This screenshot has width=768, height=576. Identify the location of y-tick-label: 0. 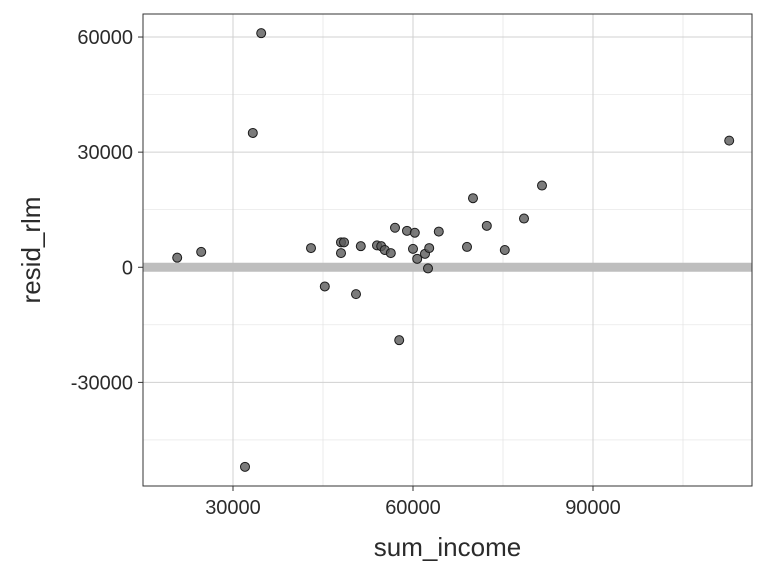
(127, 268).